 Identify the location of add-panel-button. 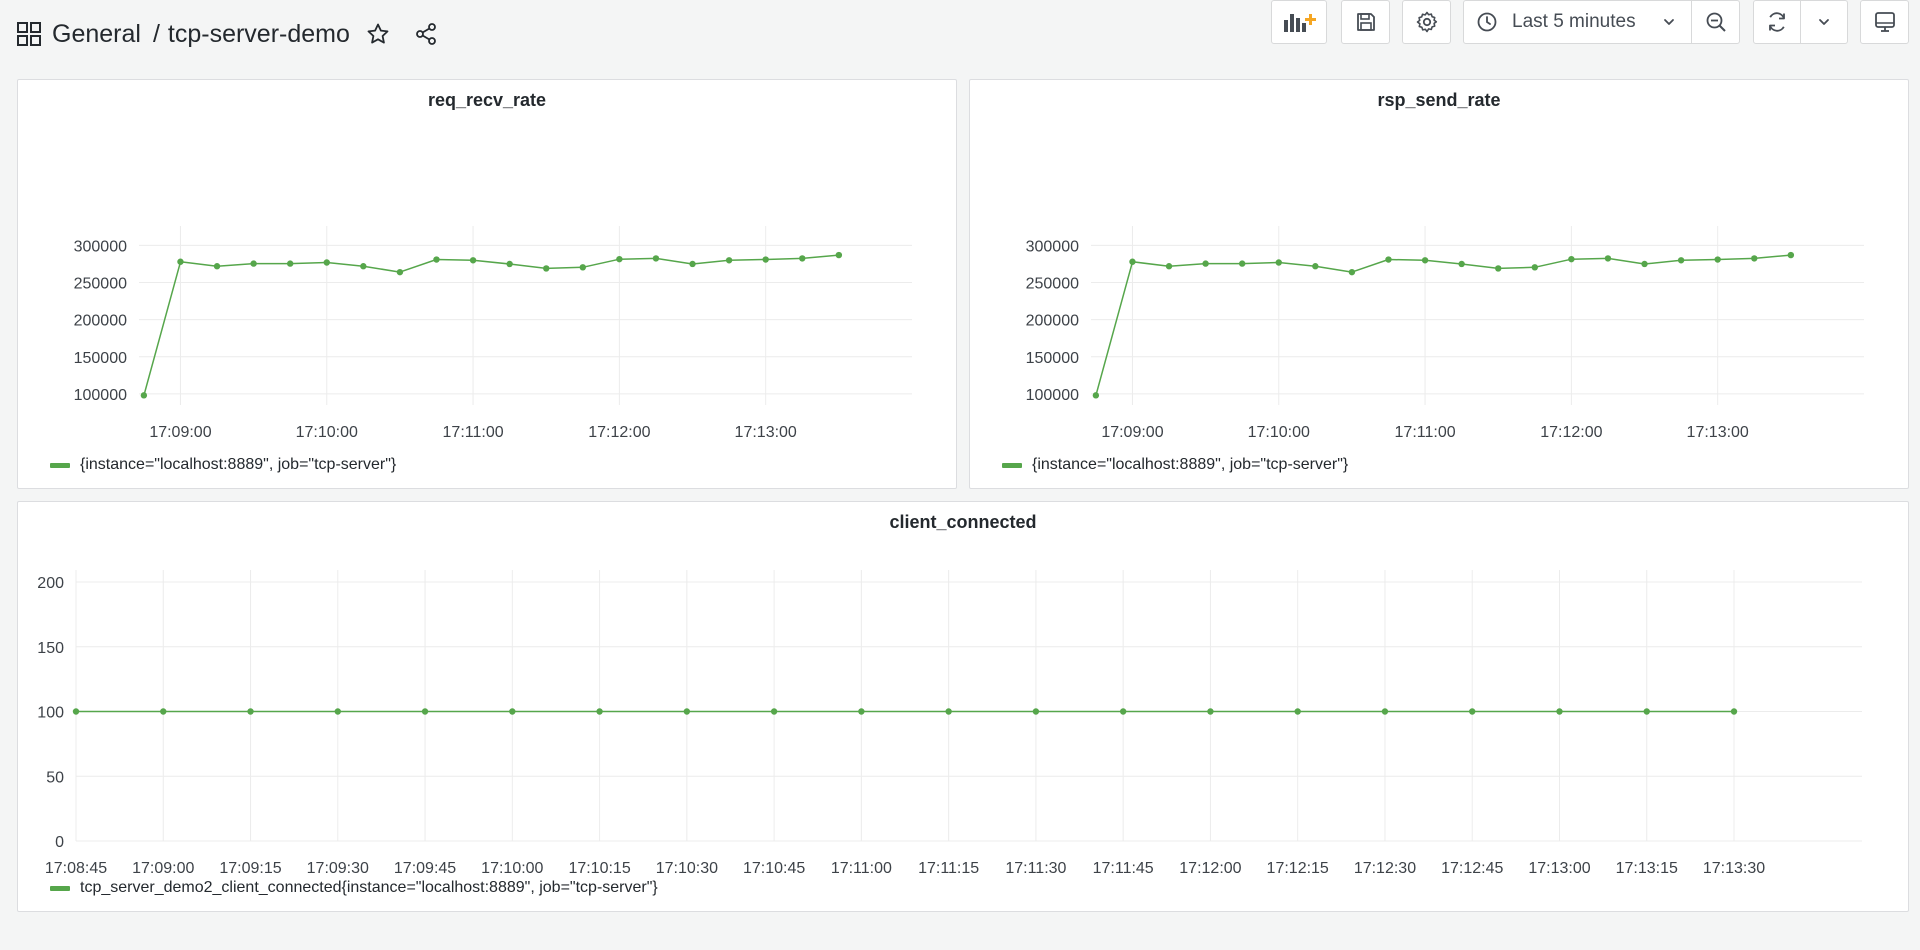
(1299, 22).